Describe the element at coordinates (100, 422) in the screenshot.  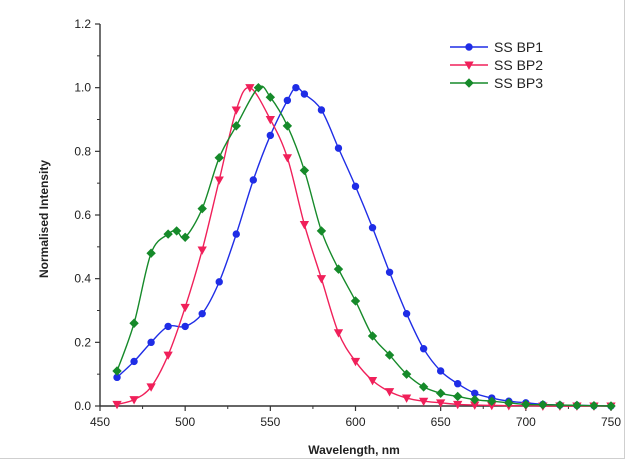
I see `x-tick-label: 450` at that location.